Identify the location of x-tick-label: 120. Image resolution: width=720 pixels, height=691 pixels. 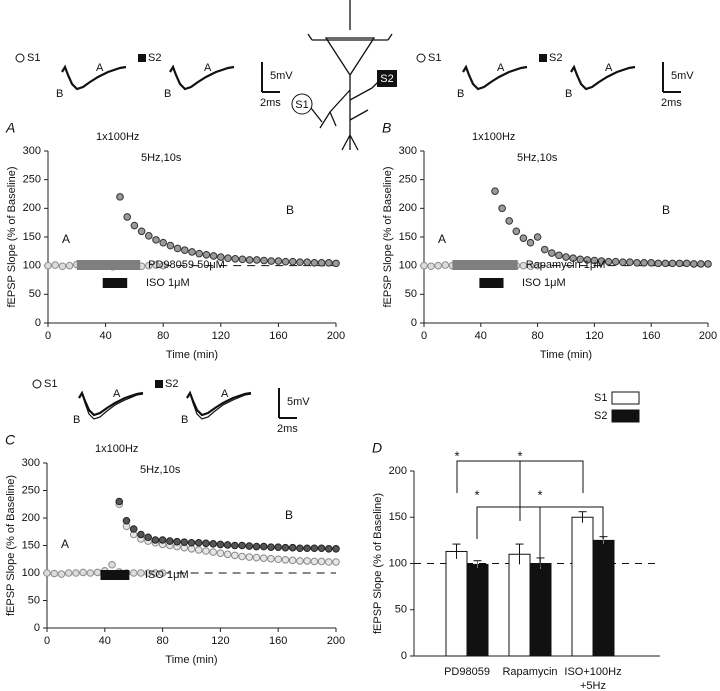
(220, 641).